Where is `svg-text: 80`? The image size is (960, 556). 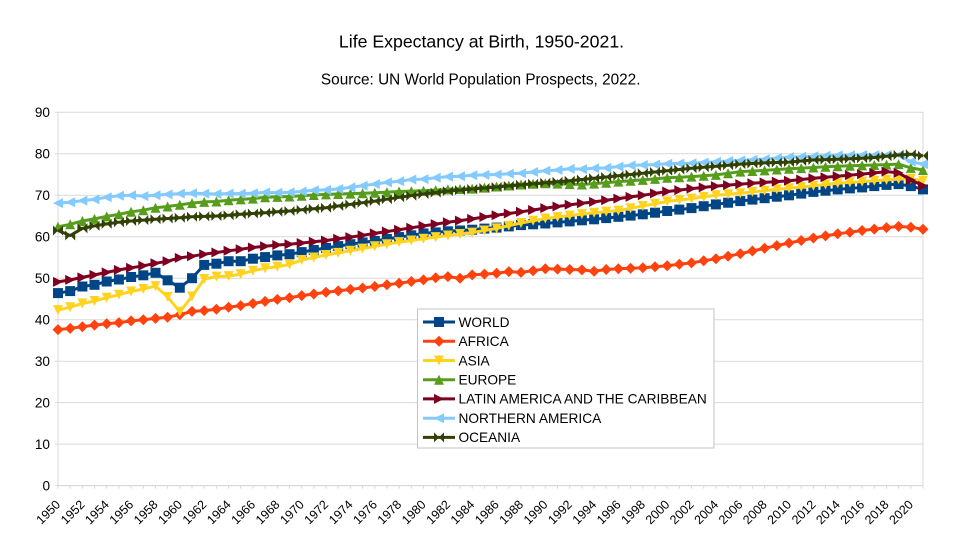
svg-text: 80 is located at coordinates (43, 154).